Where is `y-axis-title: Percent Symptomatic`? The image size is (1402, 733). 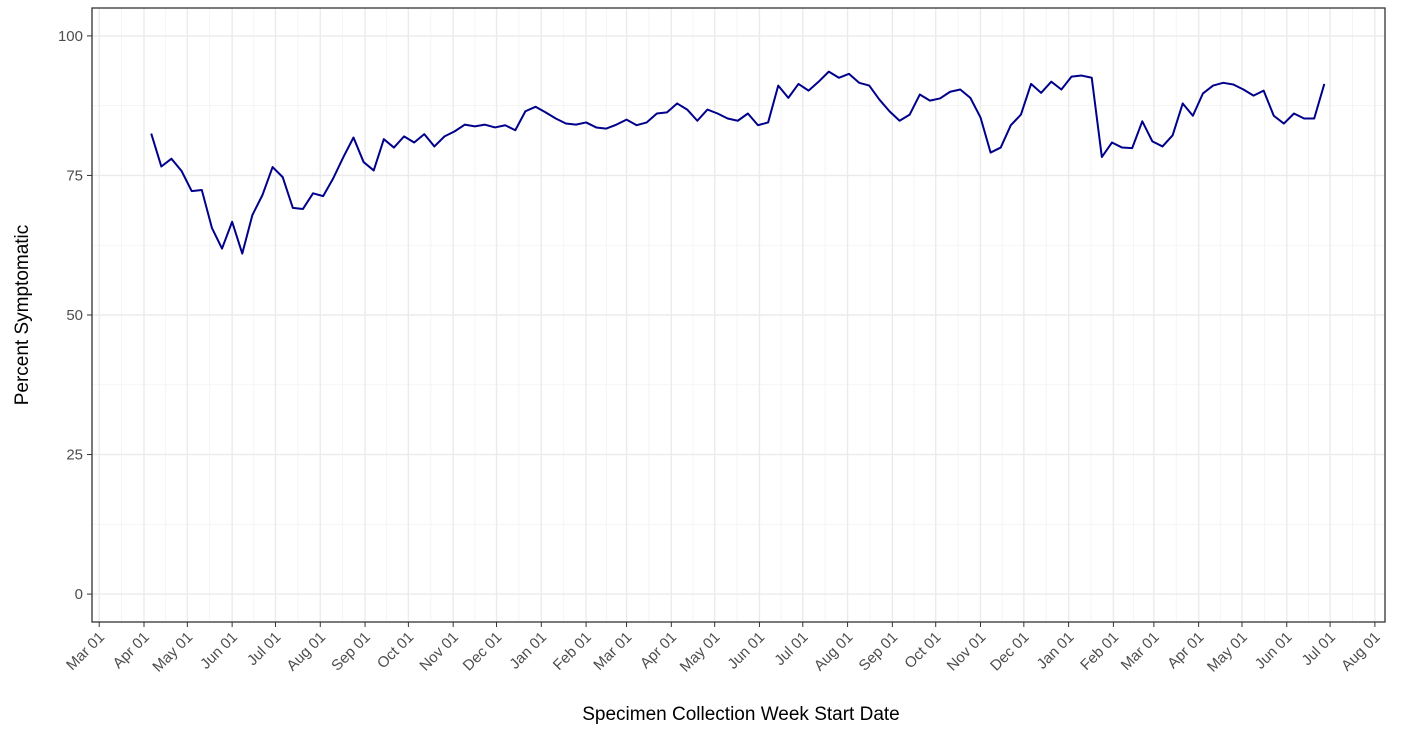
y-axis-title: Percent Symptomatic is located at coordinates (22, 315).